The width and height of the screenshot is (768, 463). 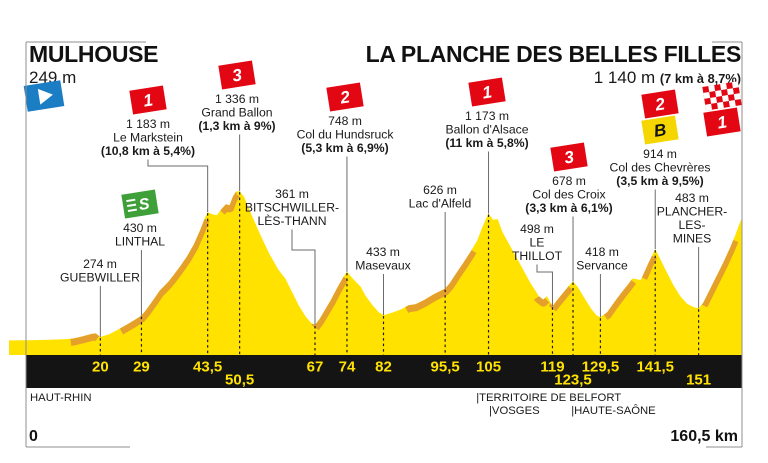 I want to click on waypoint-label-line: (11 km à 5,8%), so click(x=486, y=143).